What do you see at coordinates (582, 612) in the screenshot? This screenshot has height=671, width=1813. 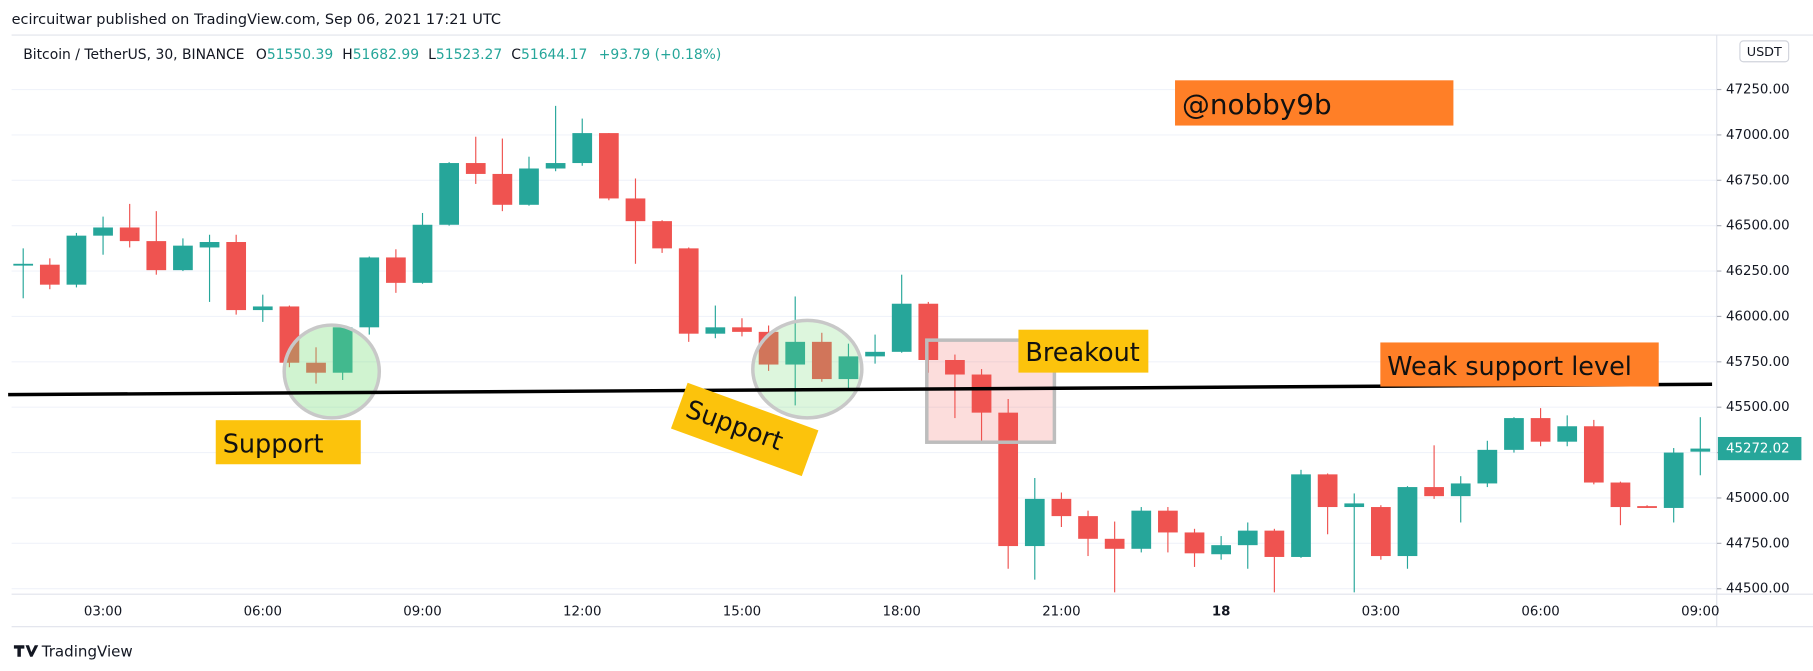 I see `x-tick-label: 12:00` at bounding box center [582, 612].